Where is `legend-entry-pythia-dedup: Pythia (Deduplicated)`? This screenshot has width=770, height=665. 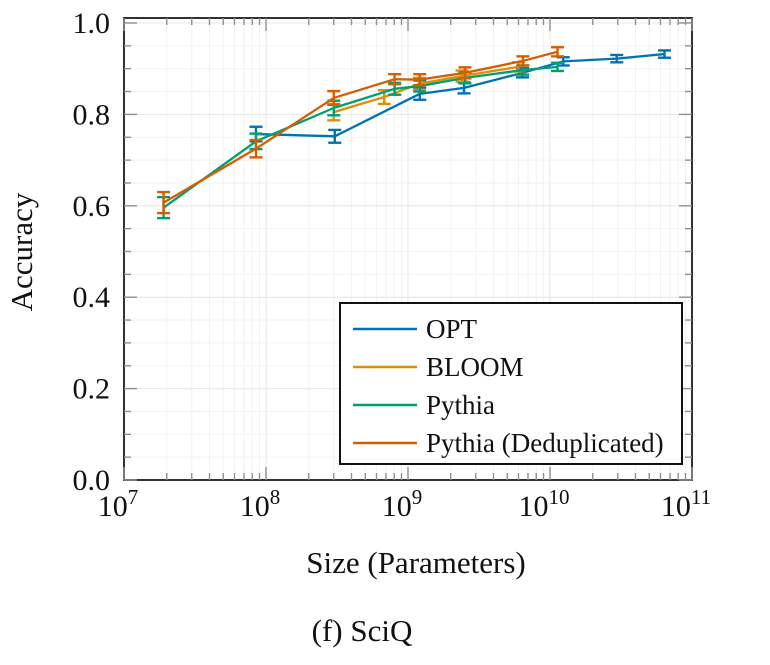 legend-entry-pythia-dedup: Pythia (Deduplicated) is located at coordinates (508, 443).